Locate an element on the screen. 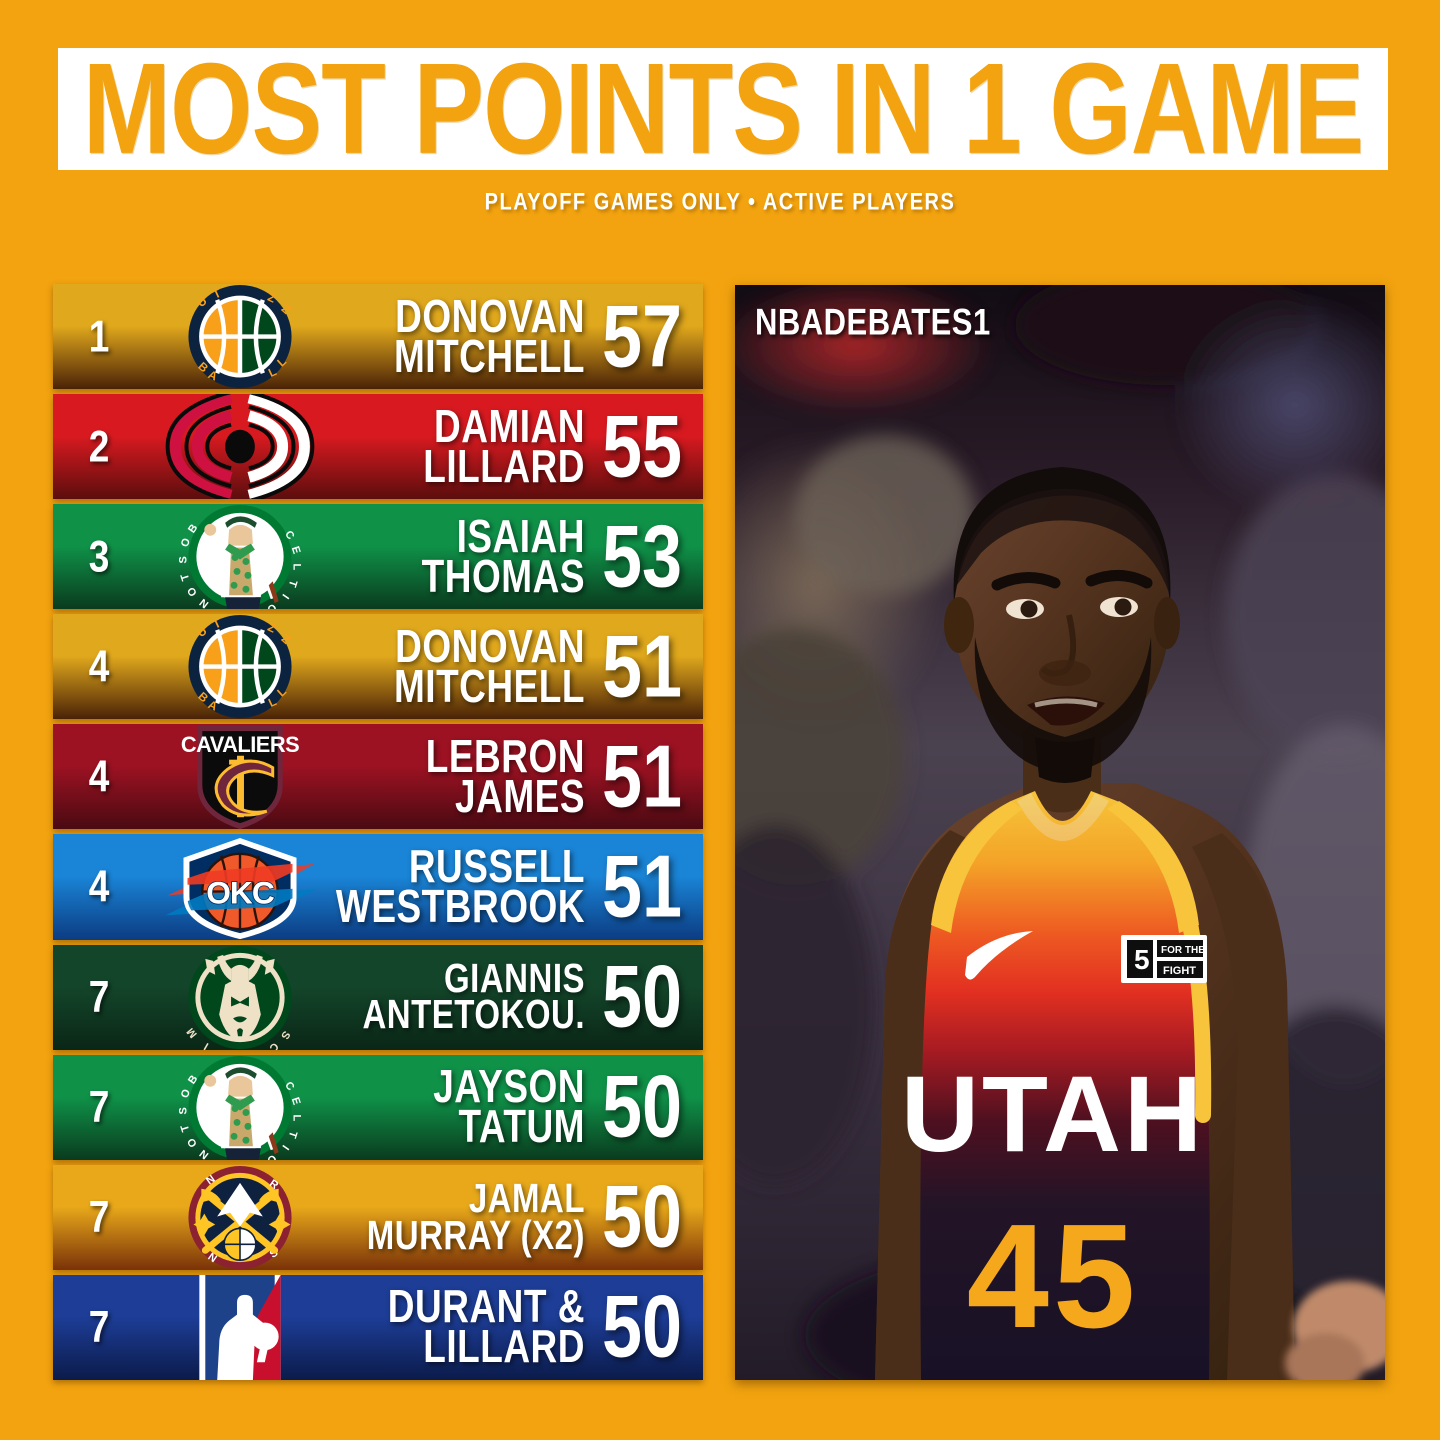  rank-number: 3 is located at coordinates (99, 556).